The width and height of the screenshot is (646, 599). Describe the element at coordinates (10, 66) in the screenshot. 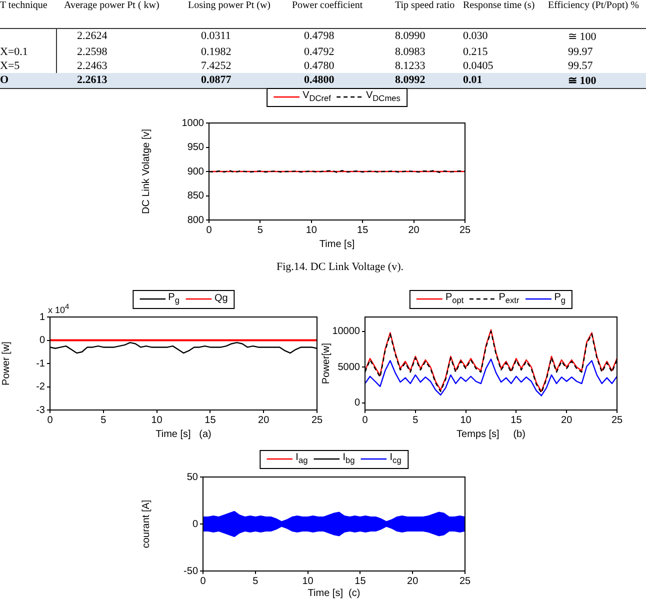

I see `category-label: X=5` at that location.